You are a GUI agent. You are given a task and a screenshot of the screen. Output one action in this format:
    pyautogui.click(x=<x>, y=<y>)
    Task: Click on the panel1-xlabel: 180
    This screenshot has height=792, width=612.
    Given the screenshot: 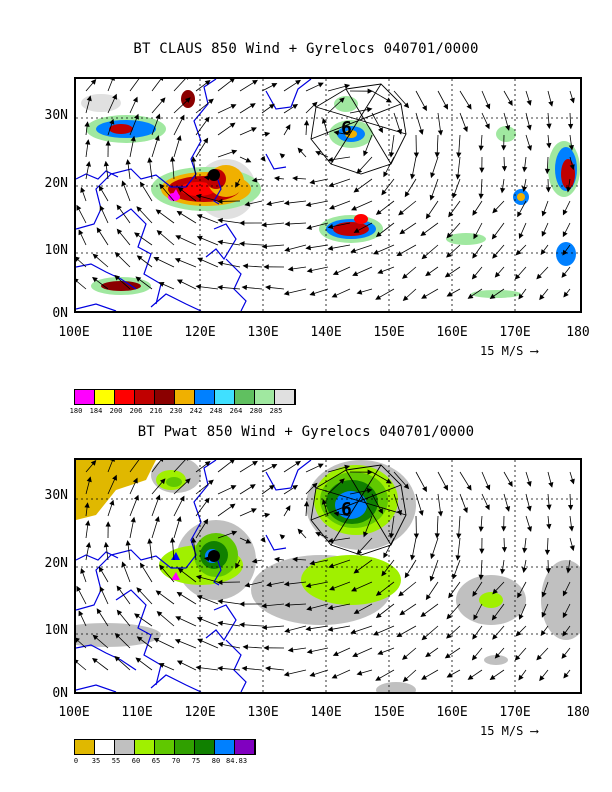 What is the action you would take?
    pyautogui.click(x=578, y=332)
    